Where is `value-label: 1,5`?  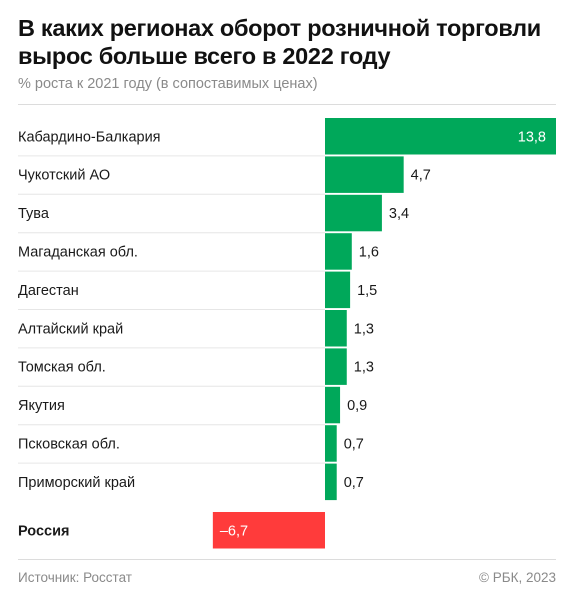 value-label: 1,5 is located at coordinates (367, 291).